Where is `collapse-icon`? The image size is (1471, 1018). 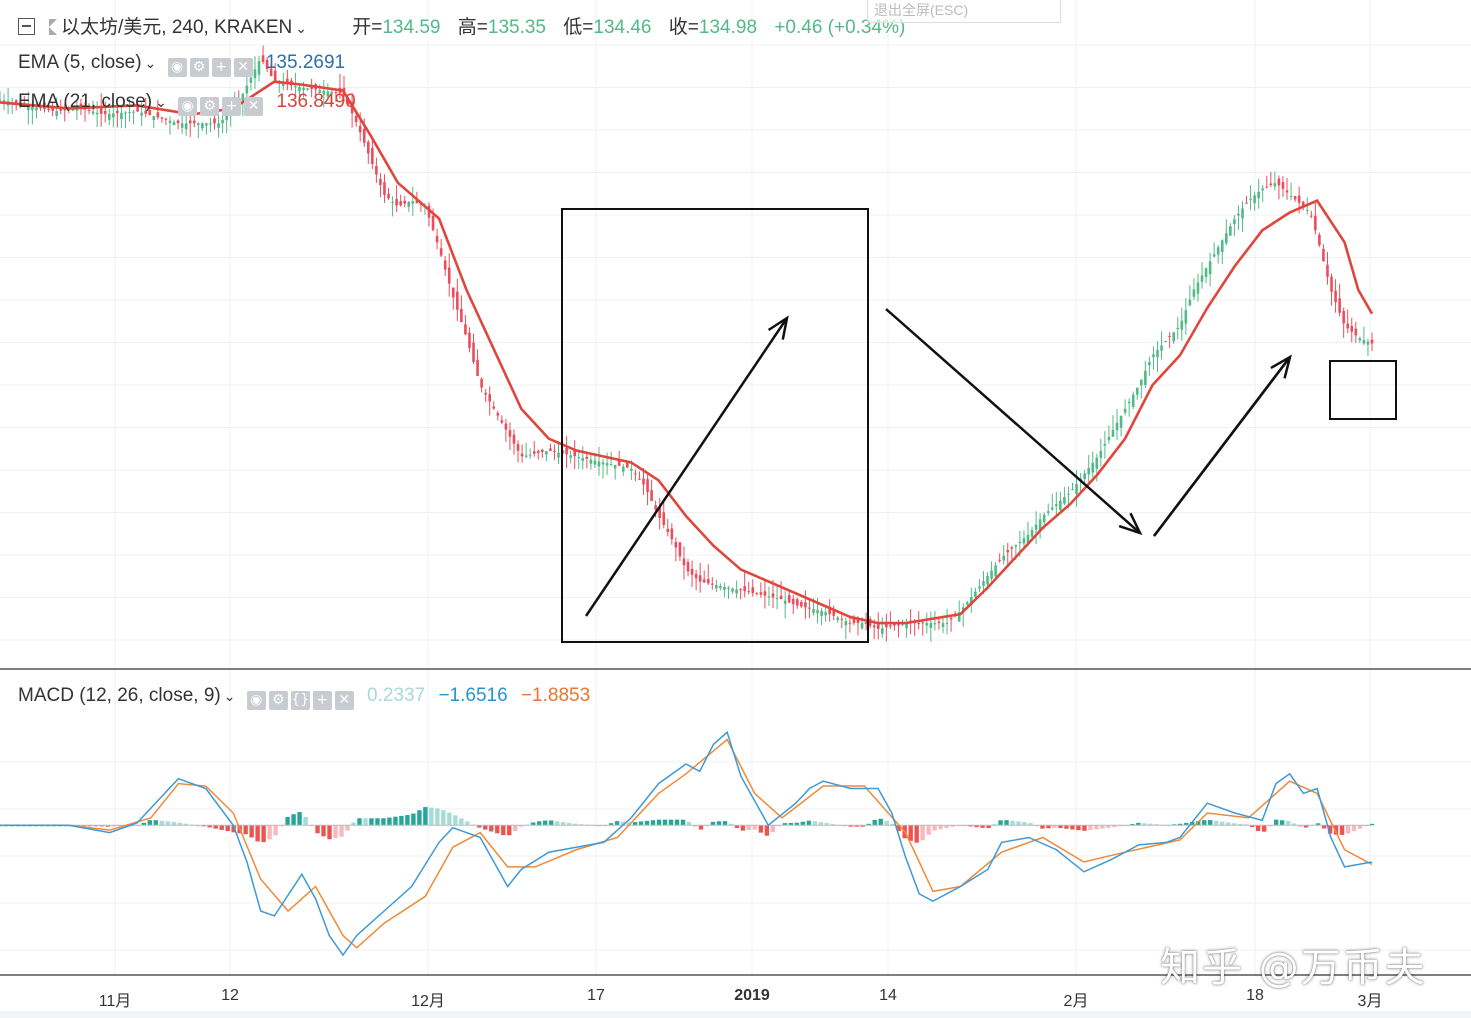
collapse-icon is located at coordinates (26, 26).